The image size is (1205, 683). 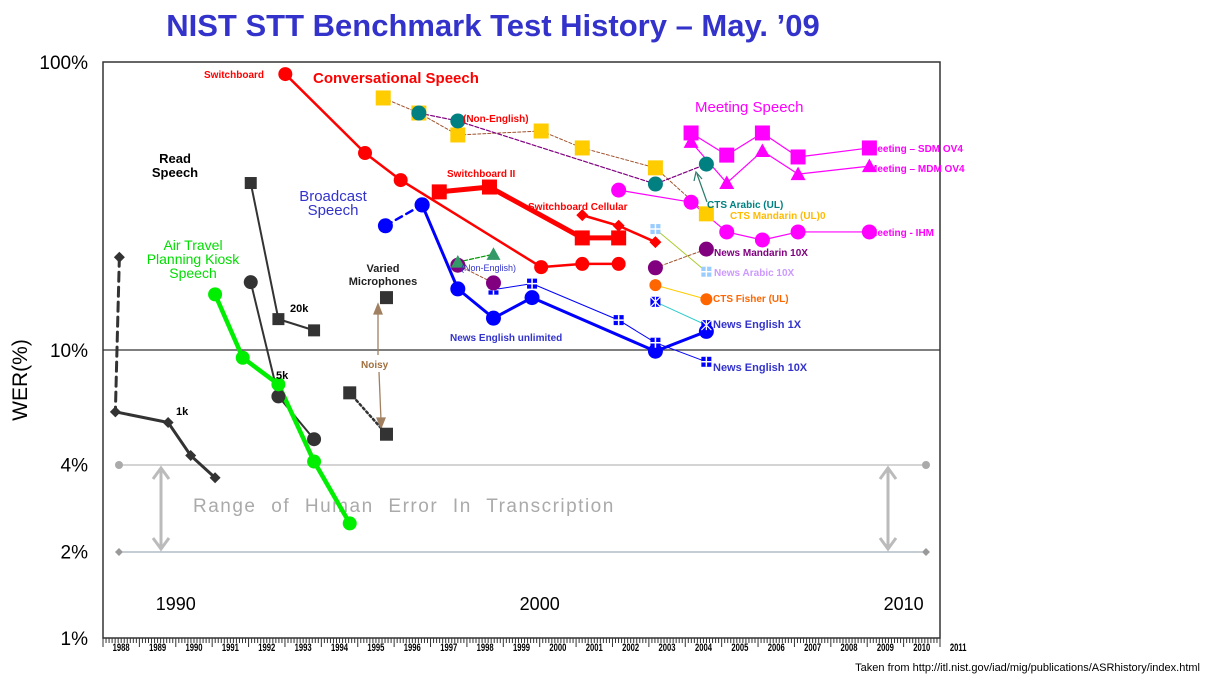 I want to click on meeting-ihm-segment, so click(x=655, y=196).